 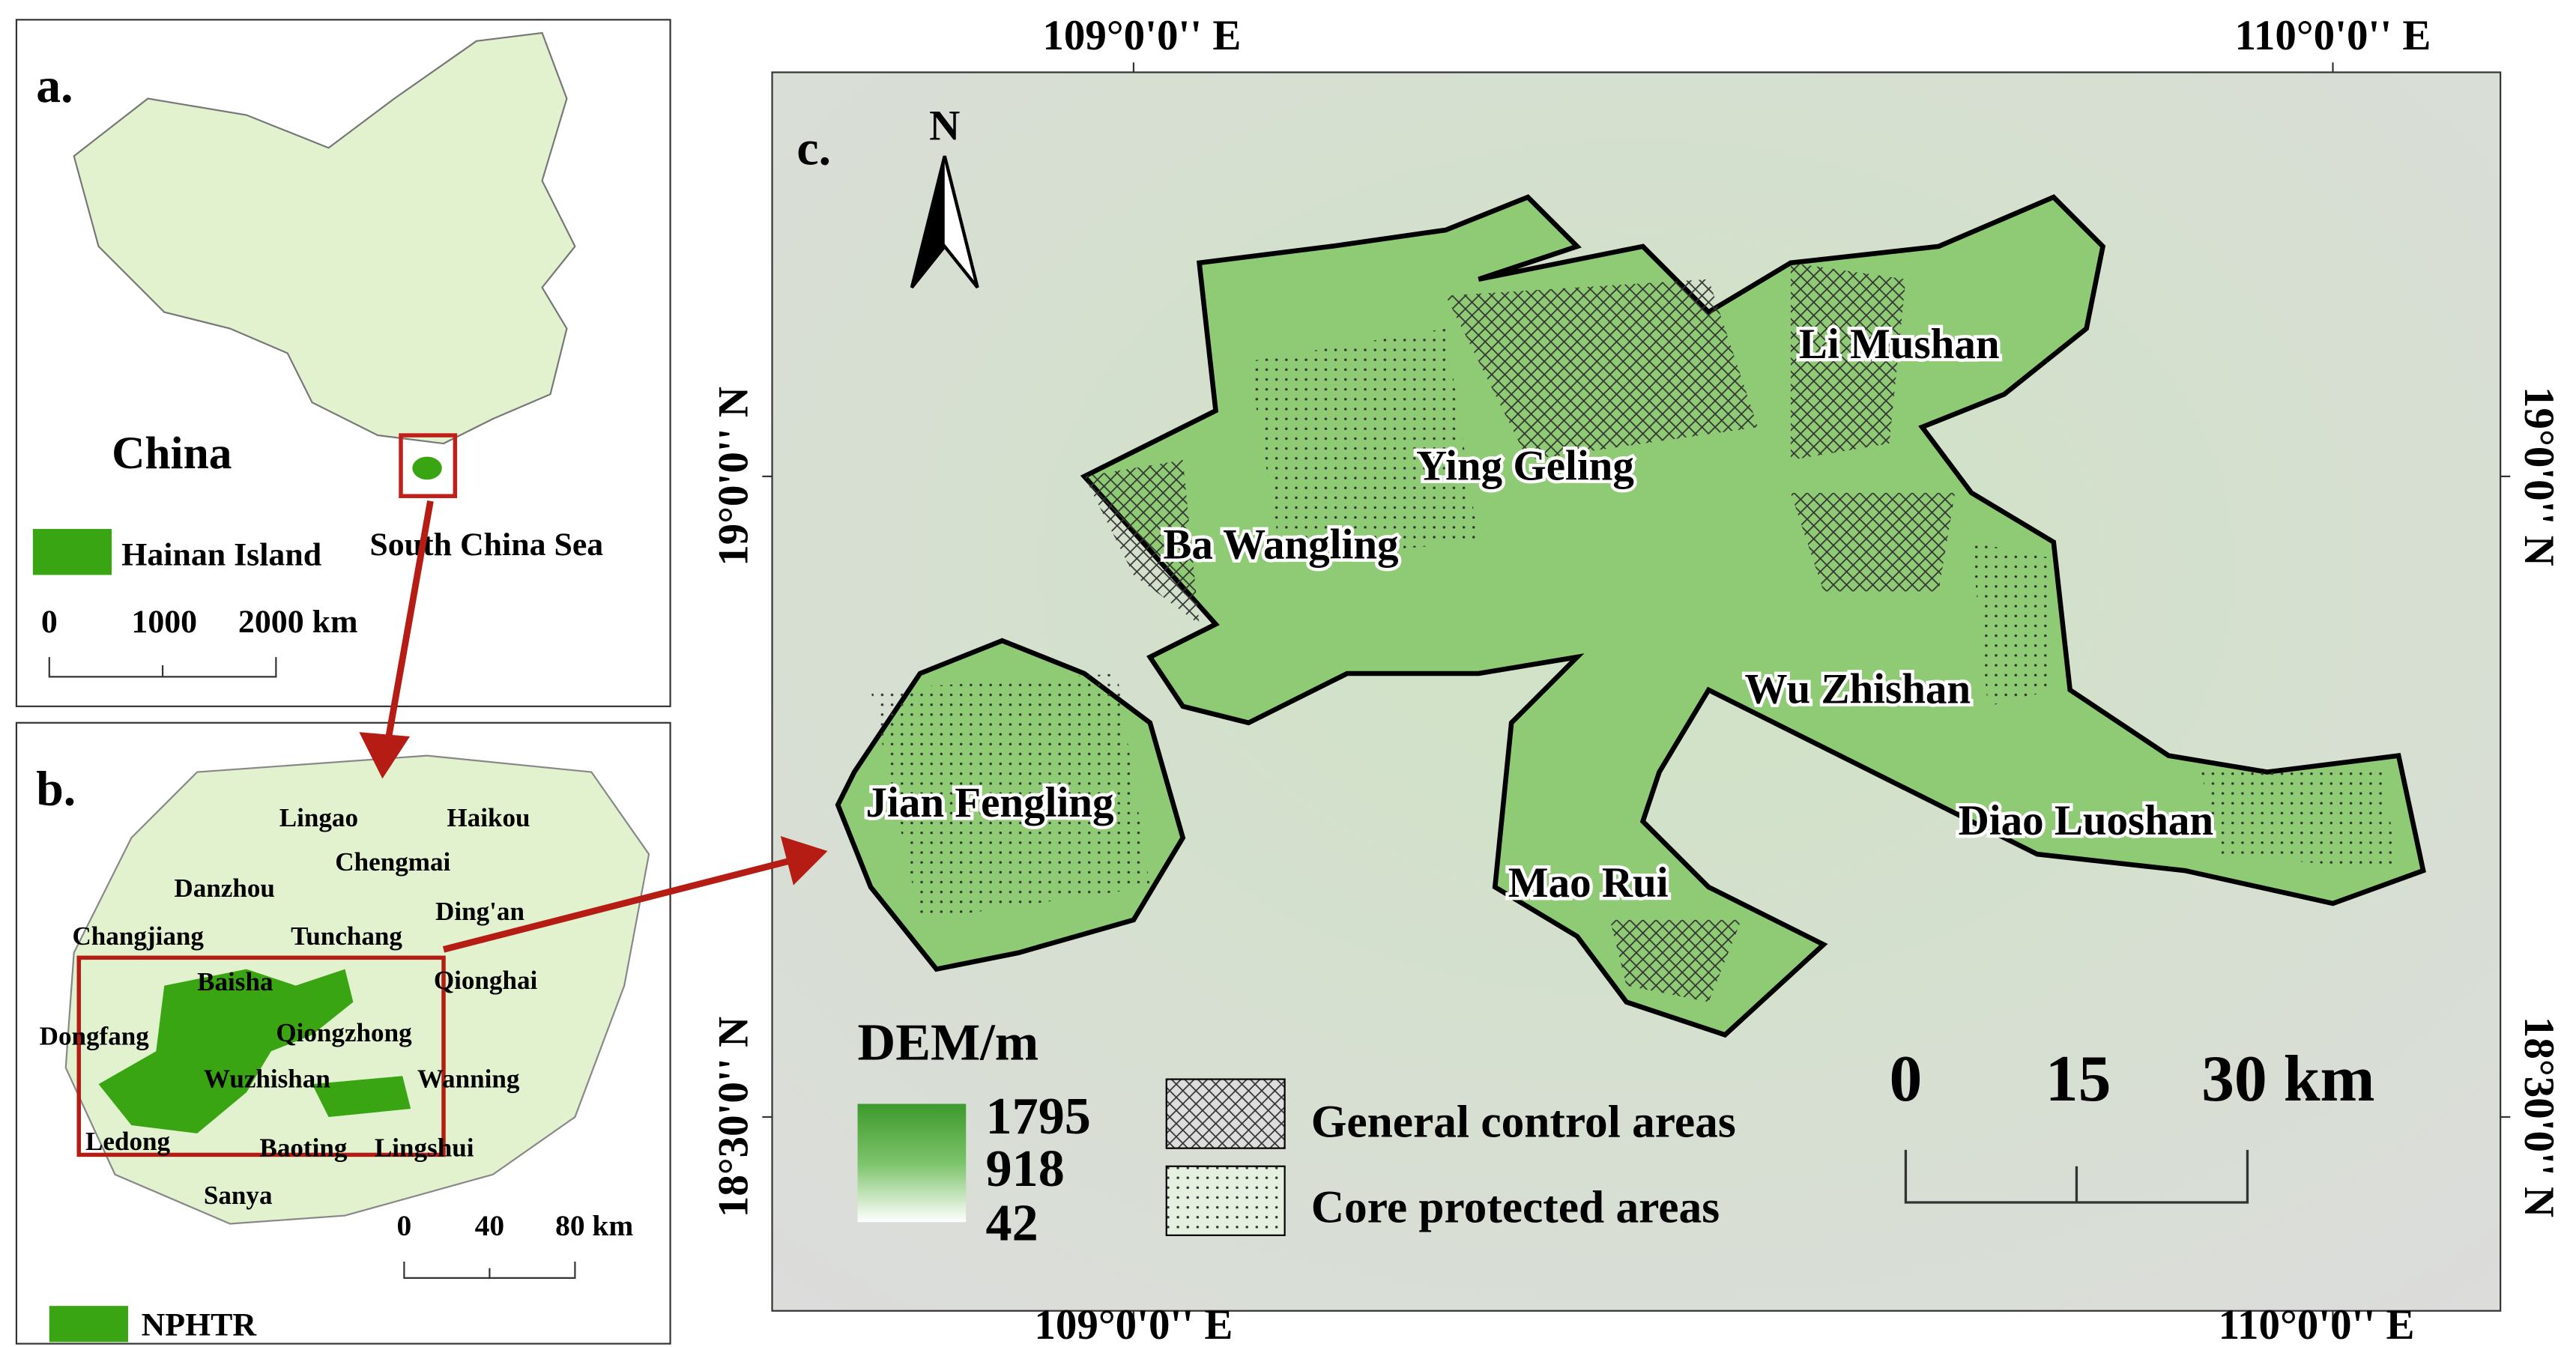 I want to click on scale-label: 1000, so click(x=164, y=622).